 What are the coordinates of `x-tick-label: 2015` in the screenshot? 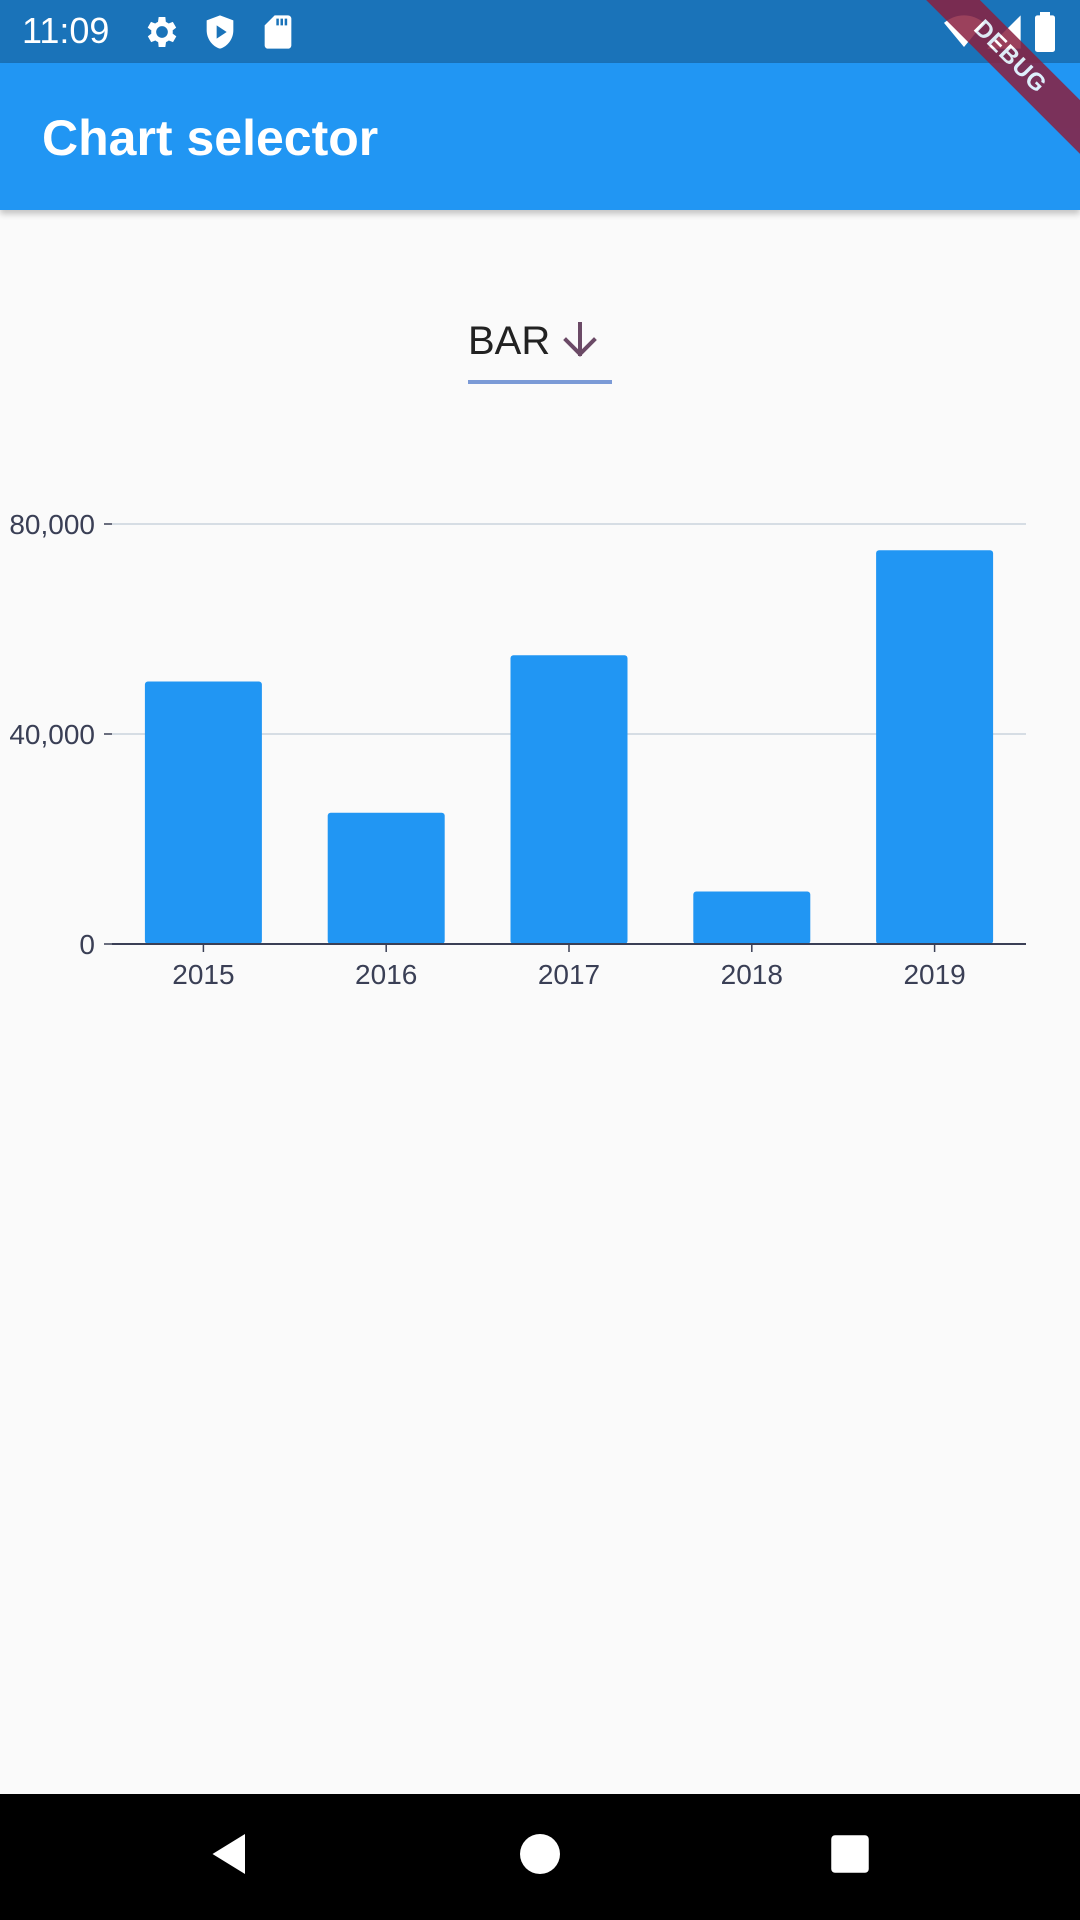 It's located at (203, 974).